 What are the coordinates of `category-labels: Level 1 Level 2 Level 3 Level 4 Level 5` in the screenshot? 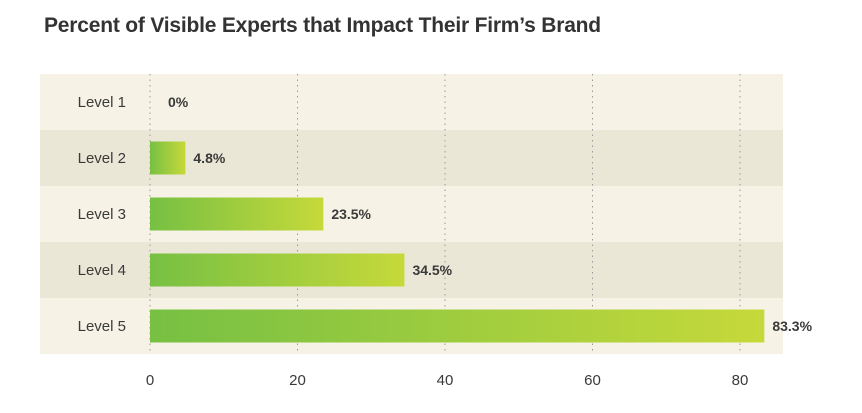 It's located at (102, 214).